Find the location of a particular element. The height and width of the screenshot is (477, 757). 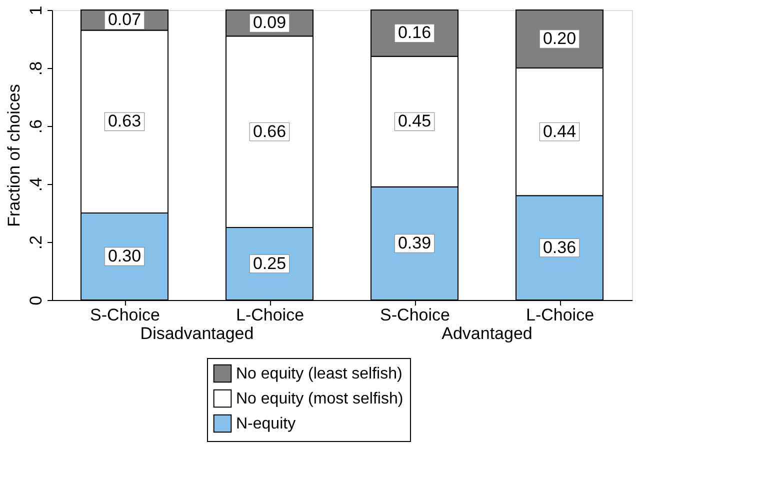

data-label: 0.20 is located at coordinates (559, 38).